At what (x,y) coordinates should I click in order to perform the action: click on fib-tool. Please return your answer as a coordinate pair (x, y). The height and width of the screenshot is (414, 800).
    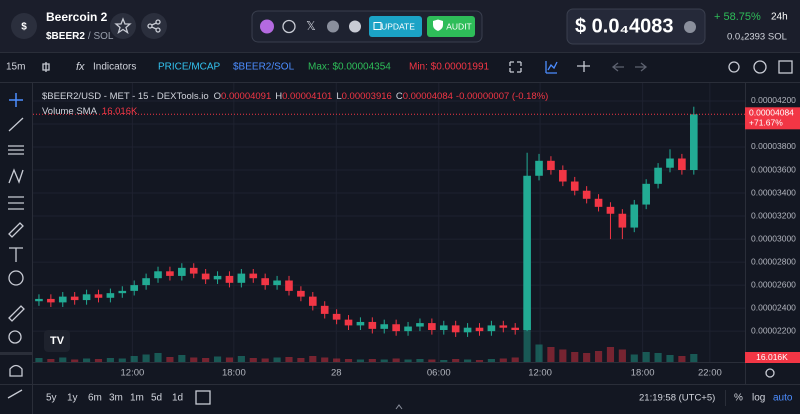
    Looking at the image, I should click on (16, 150).